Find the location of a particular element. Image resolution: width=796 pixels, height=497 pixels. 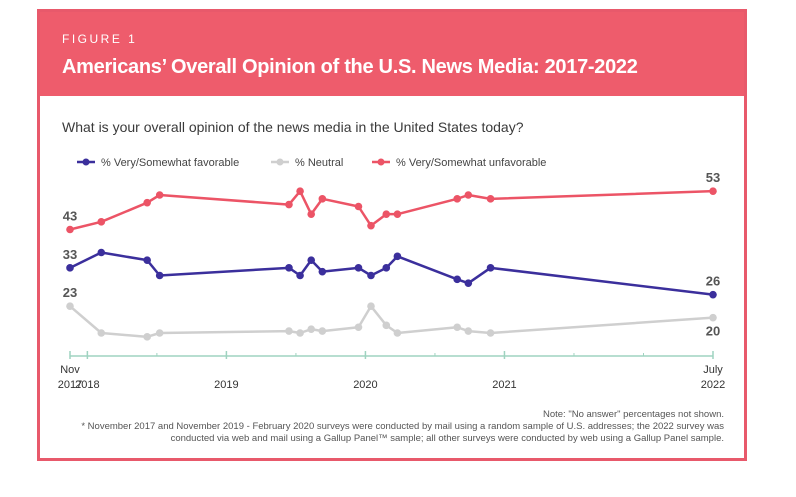

legend-item: % Very/Somewhat unfavorable is located at coordinates (459, 163).